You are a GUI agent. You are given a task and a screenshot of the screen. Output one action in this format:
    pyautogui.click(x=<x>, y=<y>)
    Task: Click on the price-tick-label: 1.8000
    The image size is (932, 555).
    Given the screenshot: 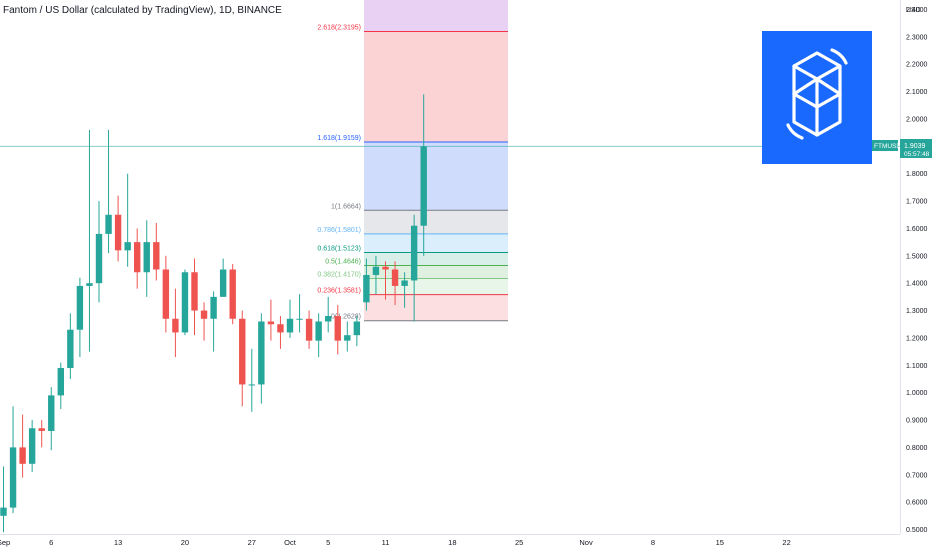 What is the action you would take?
    pyautogui.click(x=917, y=174)
    